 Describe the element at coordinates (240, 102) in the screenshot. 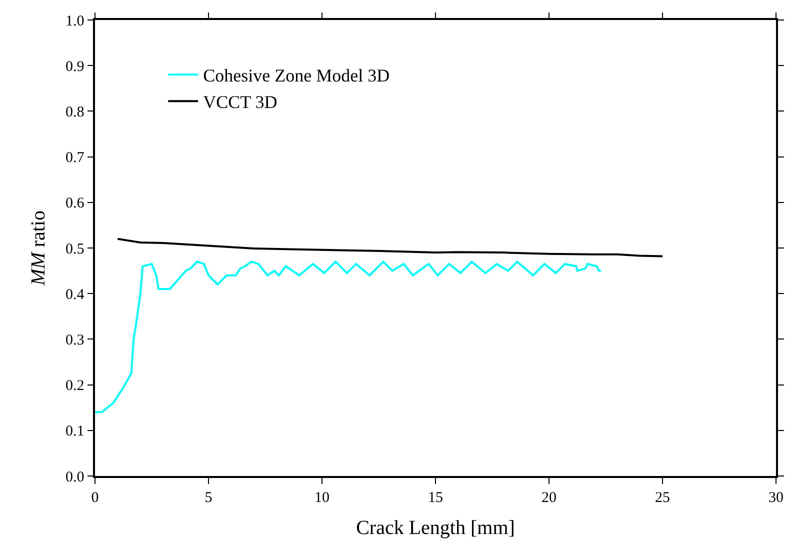

I see `legend-label: VCCT 3D` at that location.